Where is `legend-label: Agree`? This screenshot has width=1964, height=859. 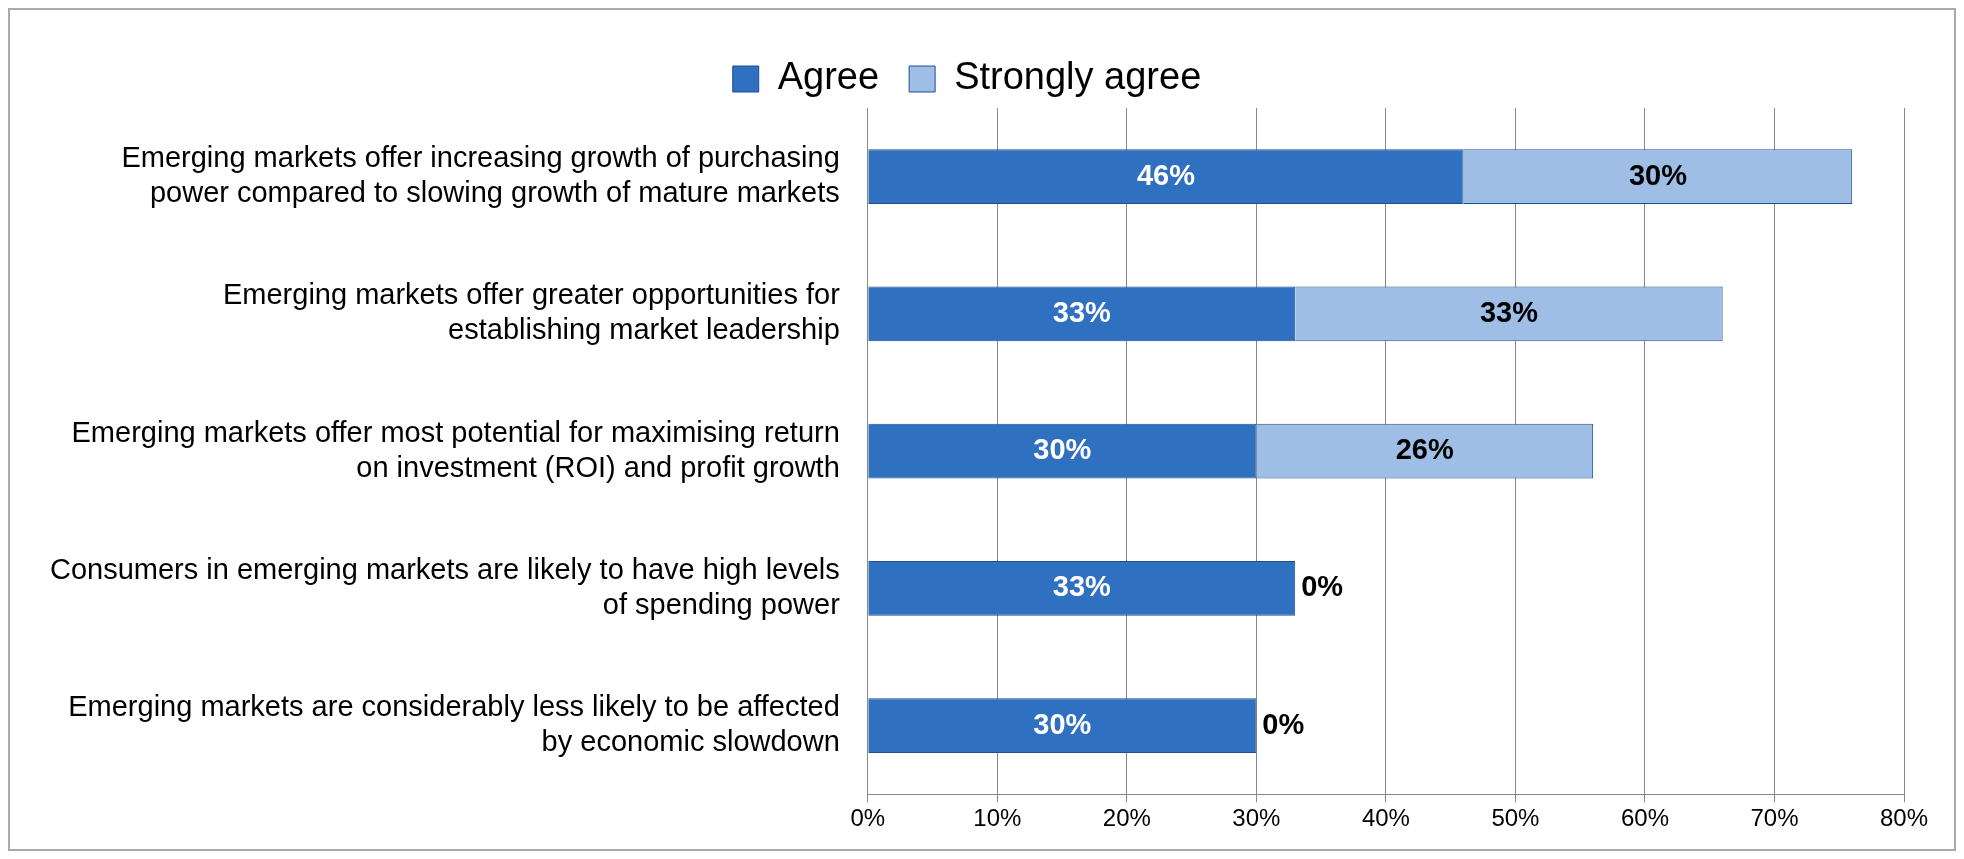
legend-label: Agree is located at coordinates (828, 76).